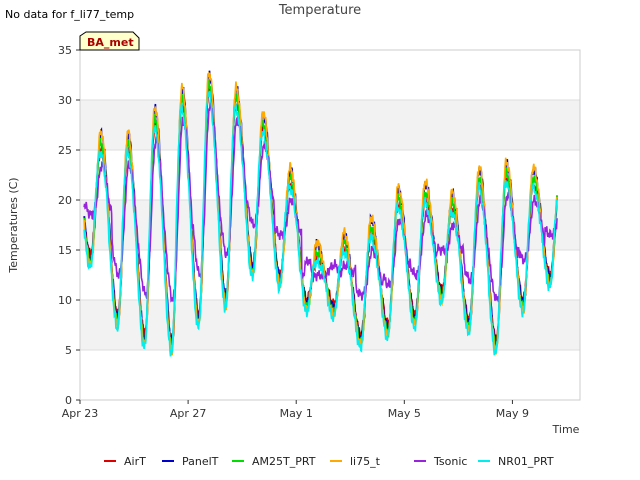 The width and height of the screenshot is (640, 480). I want to click on x-axis: Apr 23 Apr 27 May 1 May 5 May 9, so click(295, 410).